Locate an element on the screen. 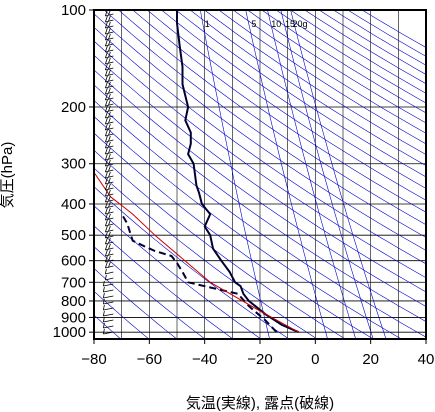  y-tick-label: 400 is located at coordinates (73, 204).